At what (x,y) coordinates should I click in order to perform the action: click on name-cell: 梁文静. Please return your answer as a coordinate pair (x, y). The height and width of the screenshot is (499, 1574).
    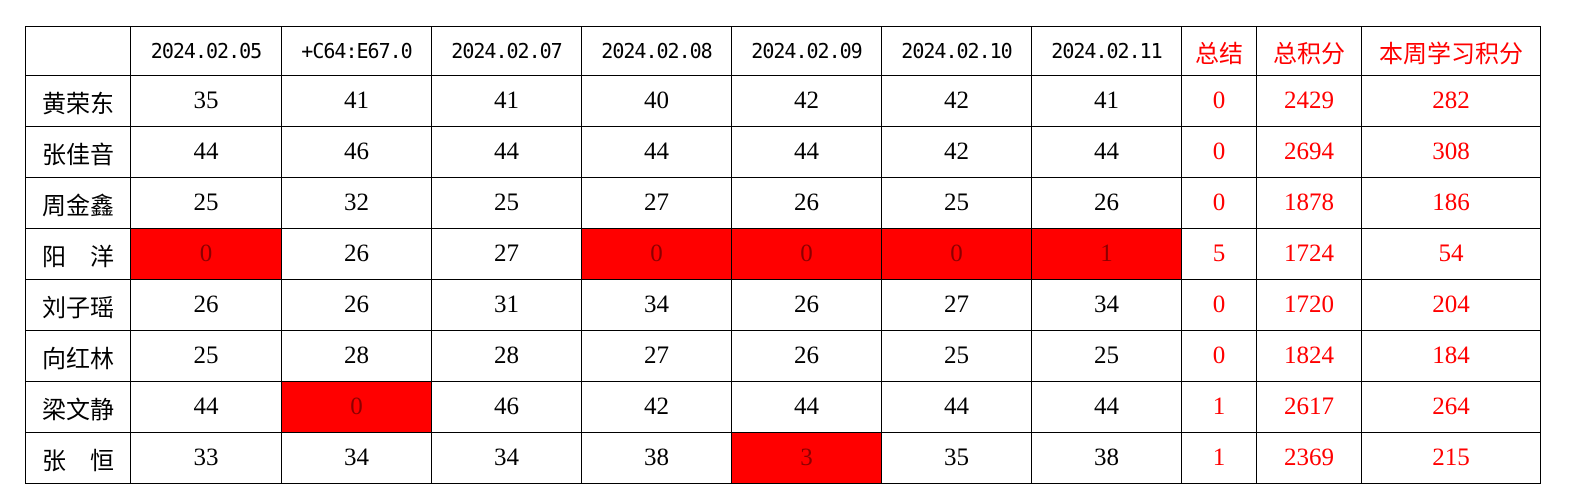
    Looking at the image, I should click on (78, 407).